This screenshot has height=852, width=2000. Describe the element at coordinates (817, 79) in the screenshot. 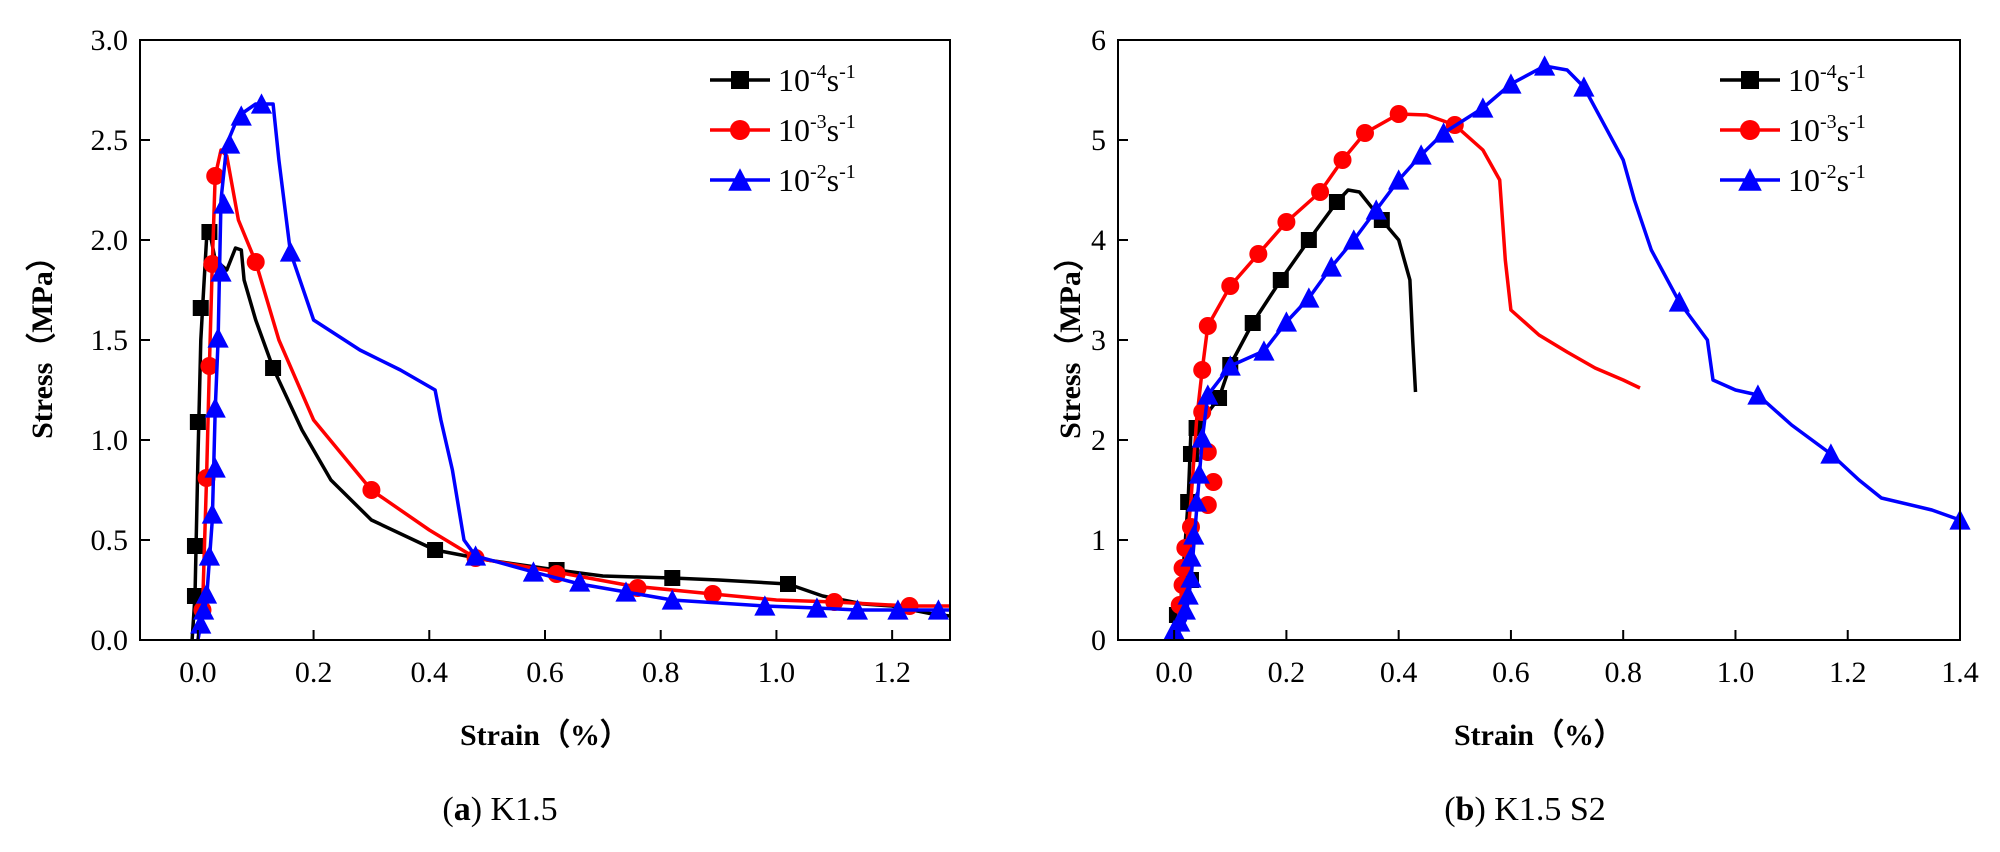

I see `legend-label: 10-4s-1` at that location.